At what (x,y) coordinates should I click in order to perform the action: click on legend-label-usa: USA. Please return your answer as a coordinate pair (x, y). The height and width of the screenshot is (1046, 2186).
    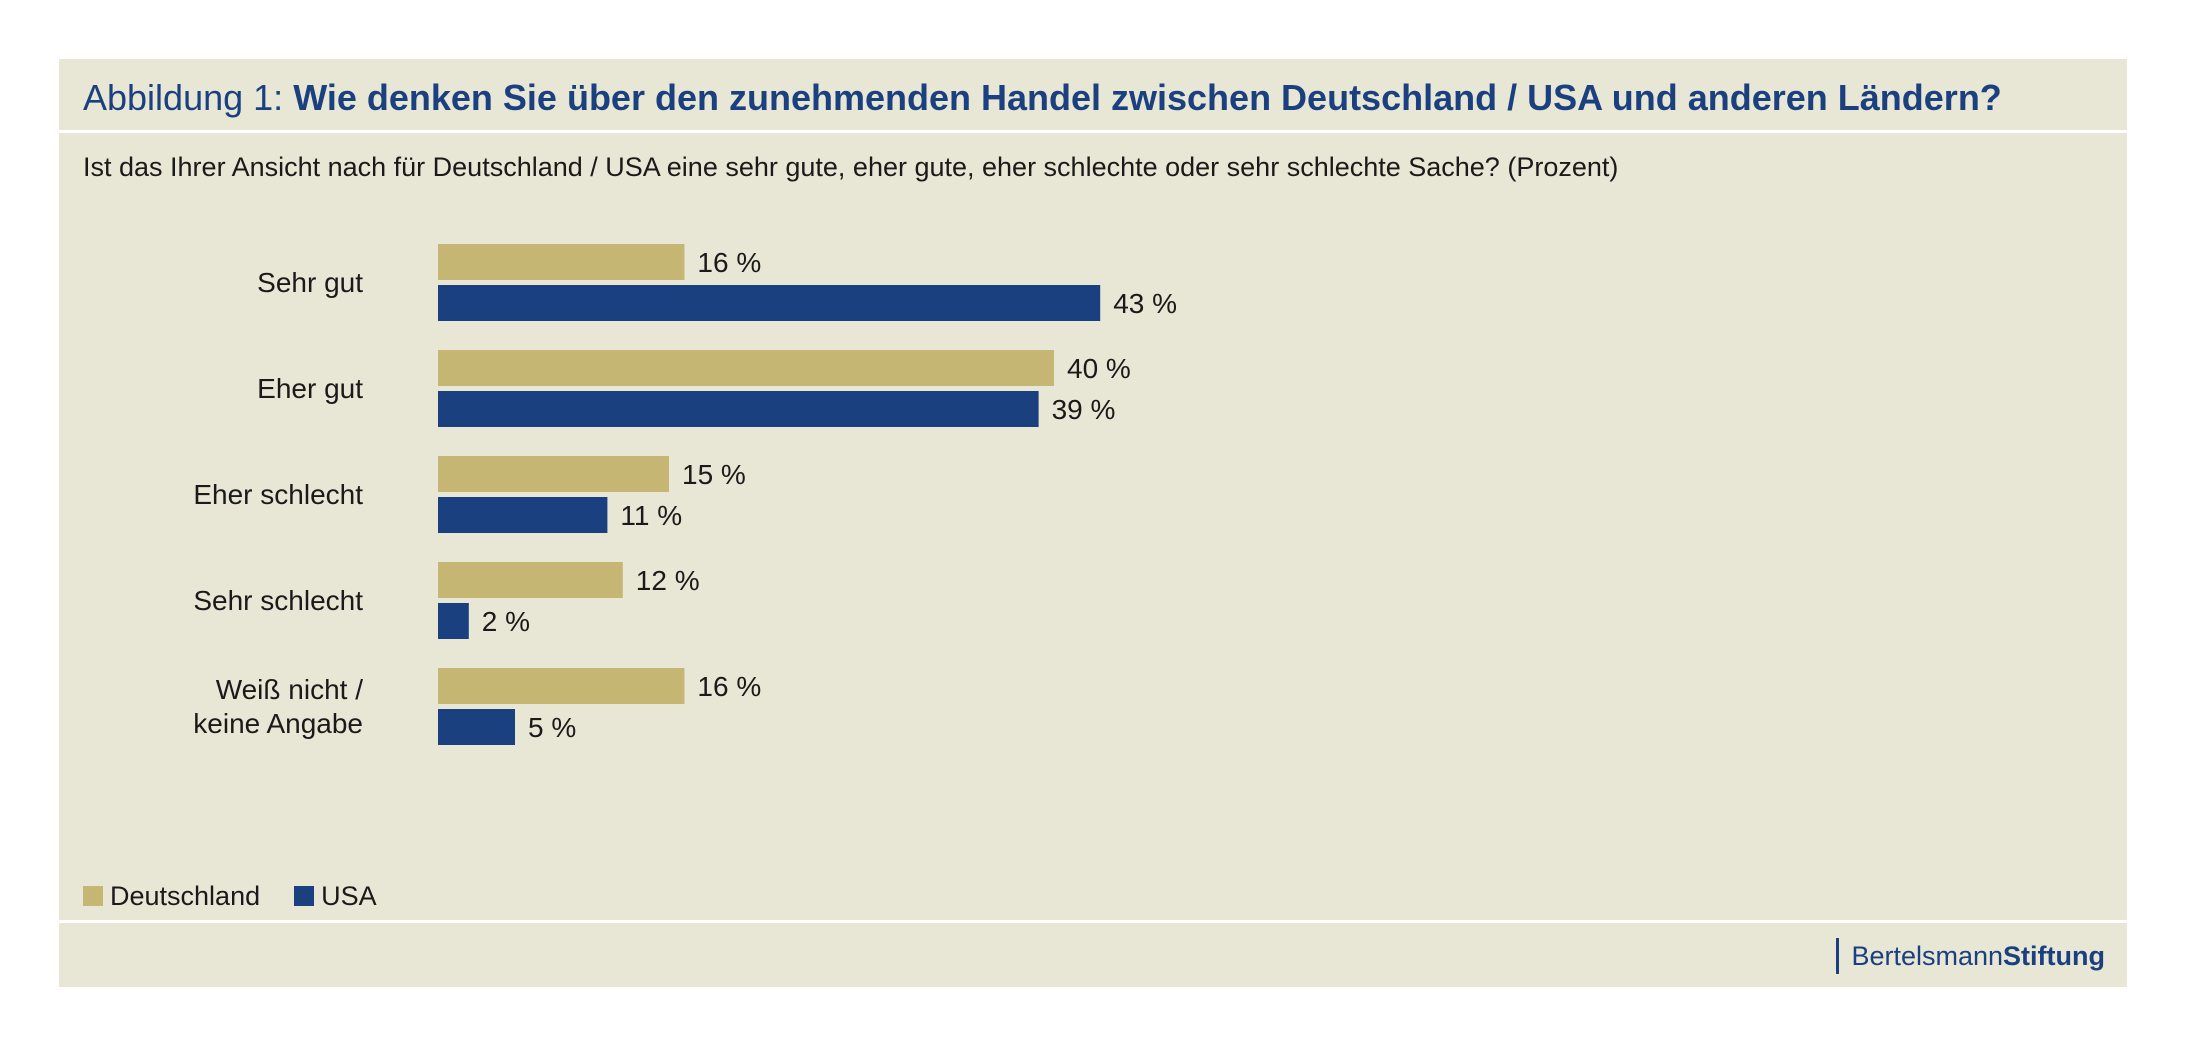
    Looking at the image, I should click on (349, 895).